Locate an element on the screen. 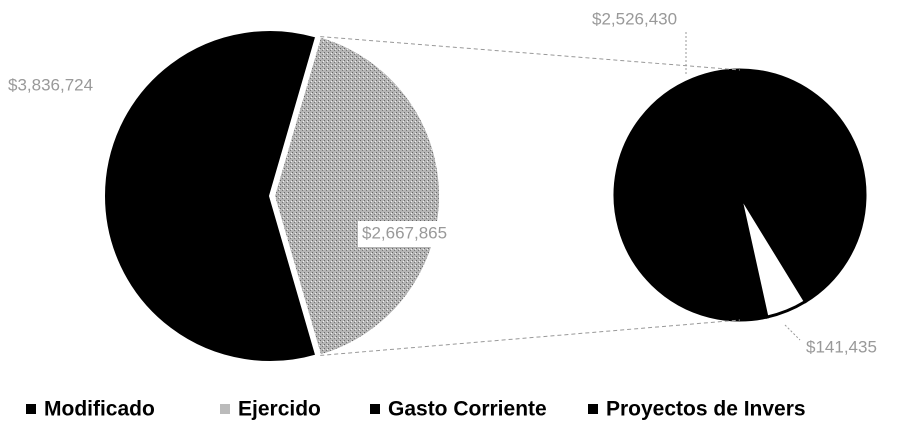 The width and height of the screenshot is (900, 431). leader is located at coordinates (792, 332).